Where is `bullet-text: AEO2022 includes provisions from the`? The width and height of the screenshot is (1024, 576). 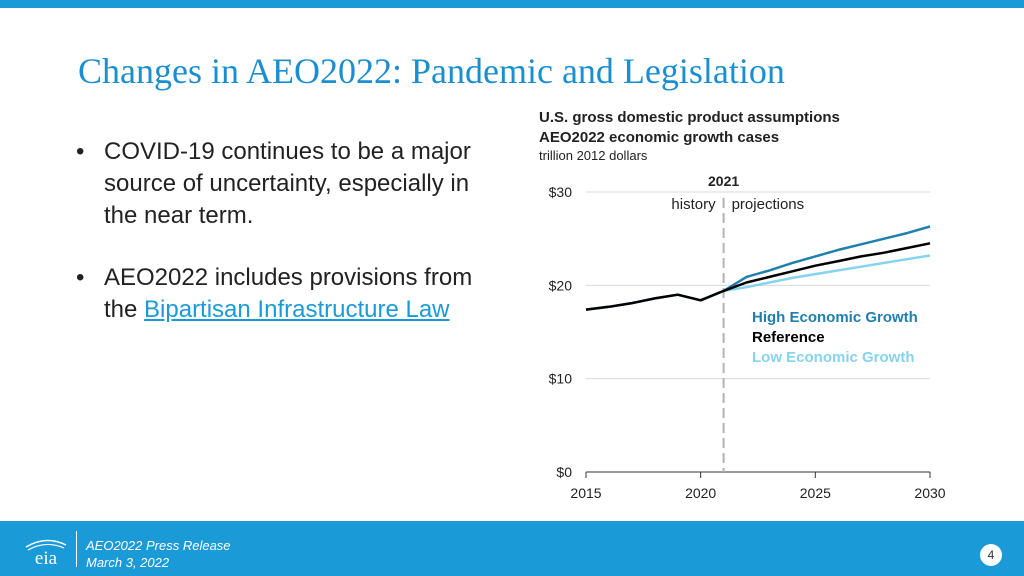
bullet-text: AEO2022 includes provisions from the is located at coordinates (288, 293).